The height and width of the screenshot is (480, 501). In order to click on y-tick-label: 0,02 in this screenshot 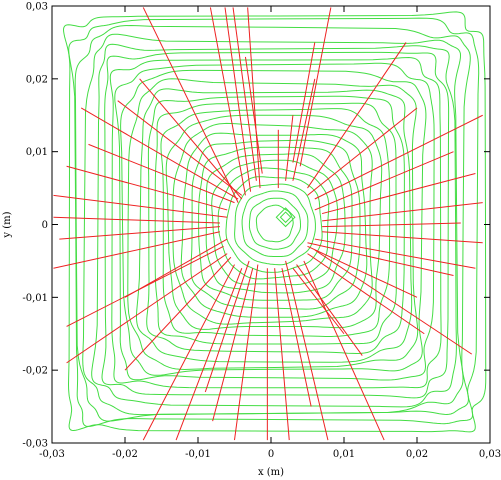, I will do `click(37, 79)`.